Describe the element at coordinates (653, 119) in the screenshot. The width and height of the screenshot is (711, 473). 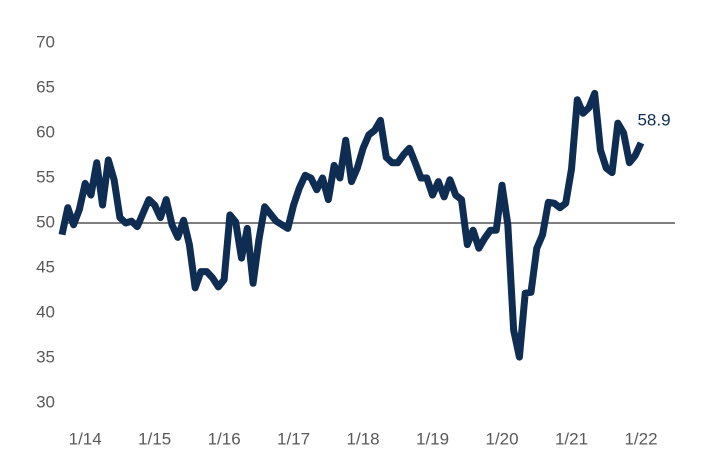
I see `value-label: 58.9` at that location.